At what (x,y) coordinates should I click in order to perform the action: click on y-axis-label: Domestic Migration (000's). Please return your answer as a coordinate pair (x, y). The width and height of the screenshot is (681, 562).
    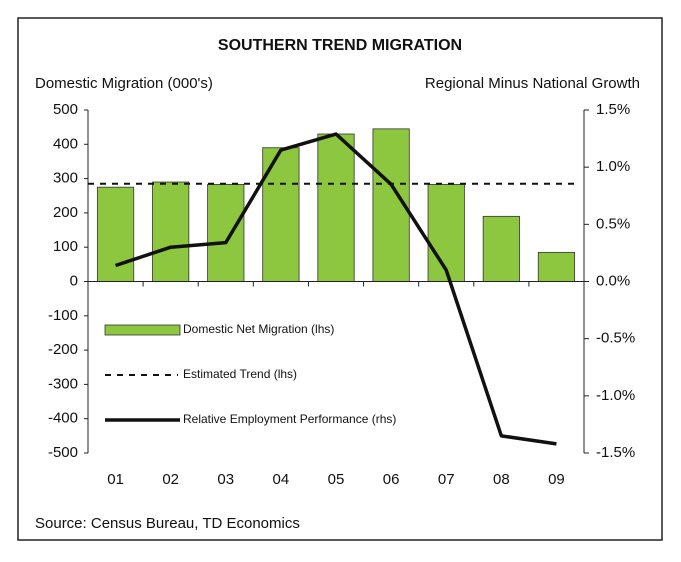
    Looking at the image, I should click on (124, 83).